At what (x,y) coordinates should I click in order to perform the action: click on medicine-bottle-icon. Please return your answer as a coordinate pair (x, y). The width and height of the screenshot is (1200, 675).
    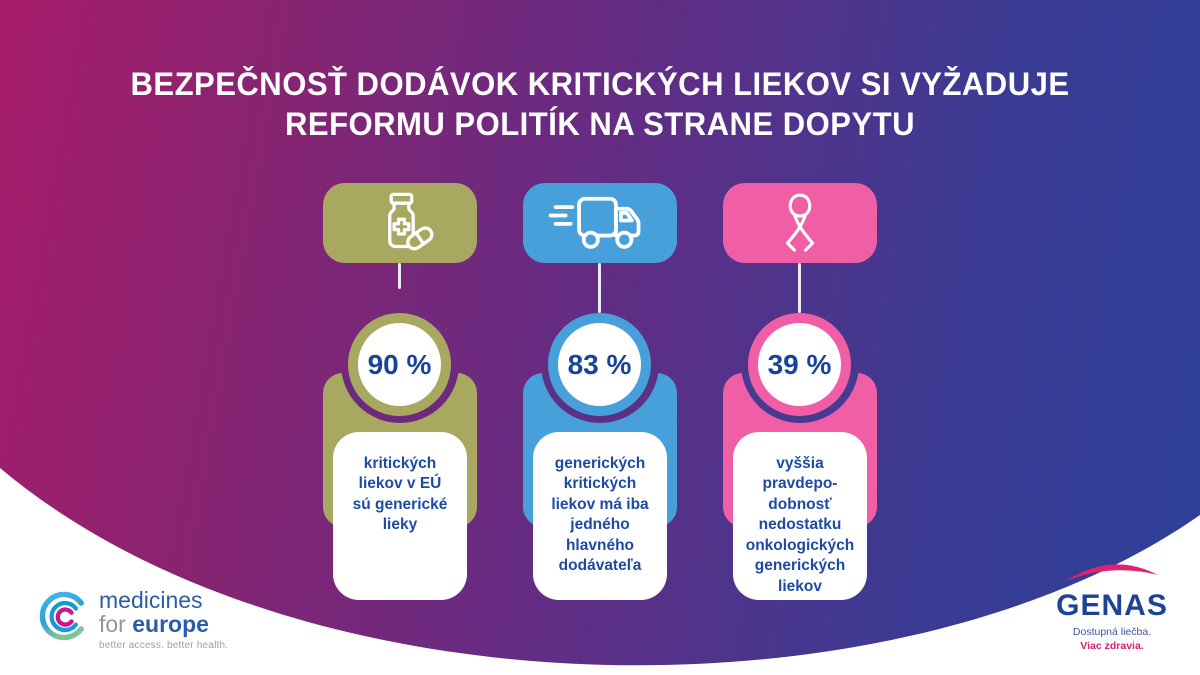
    Looking at the image, I should click on (411, 221).